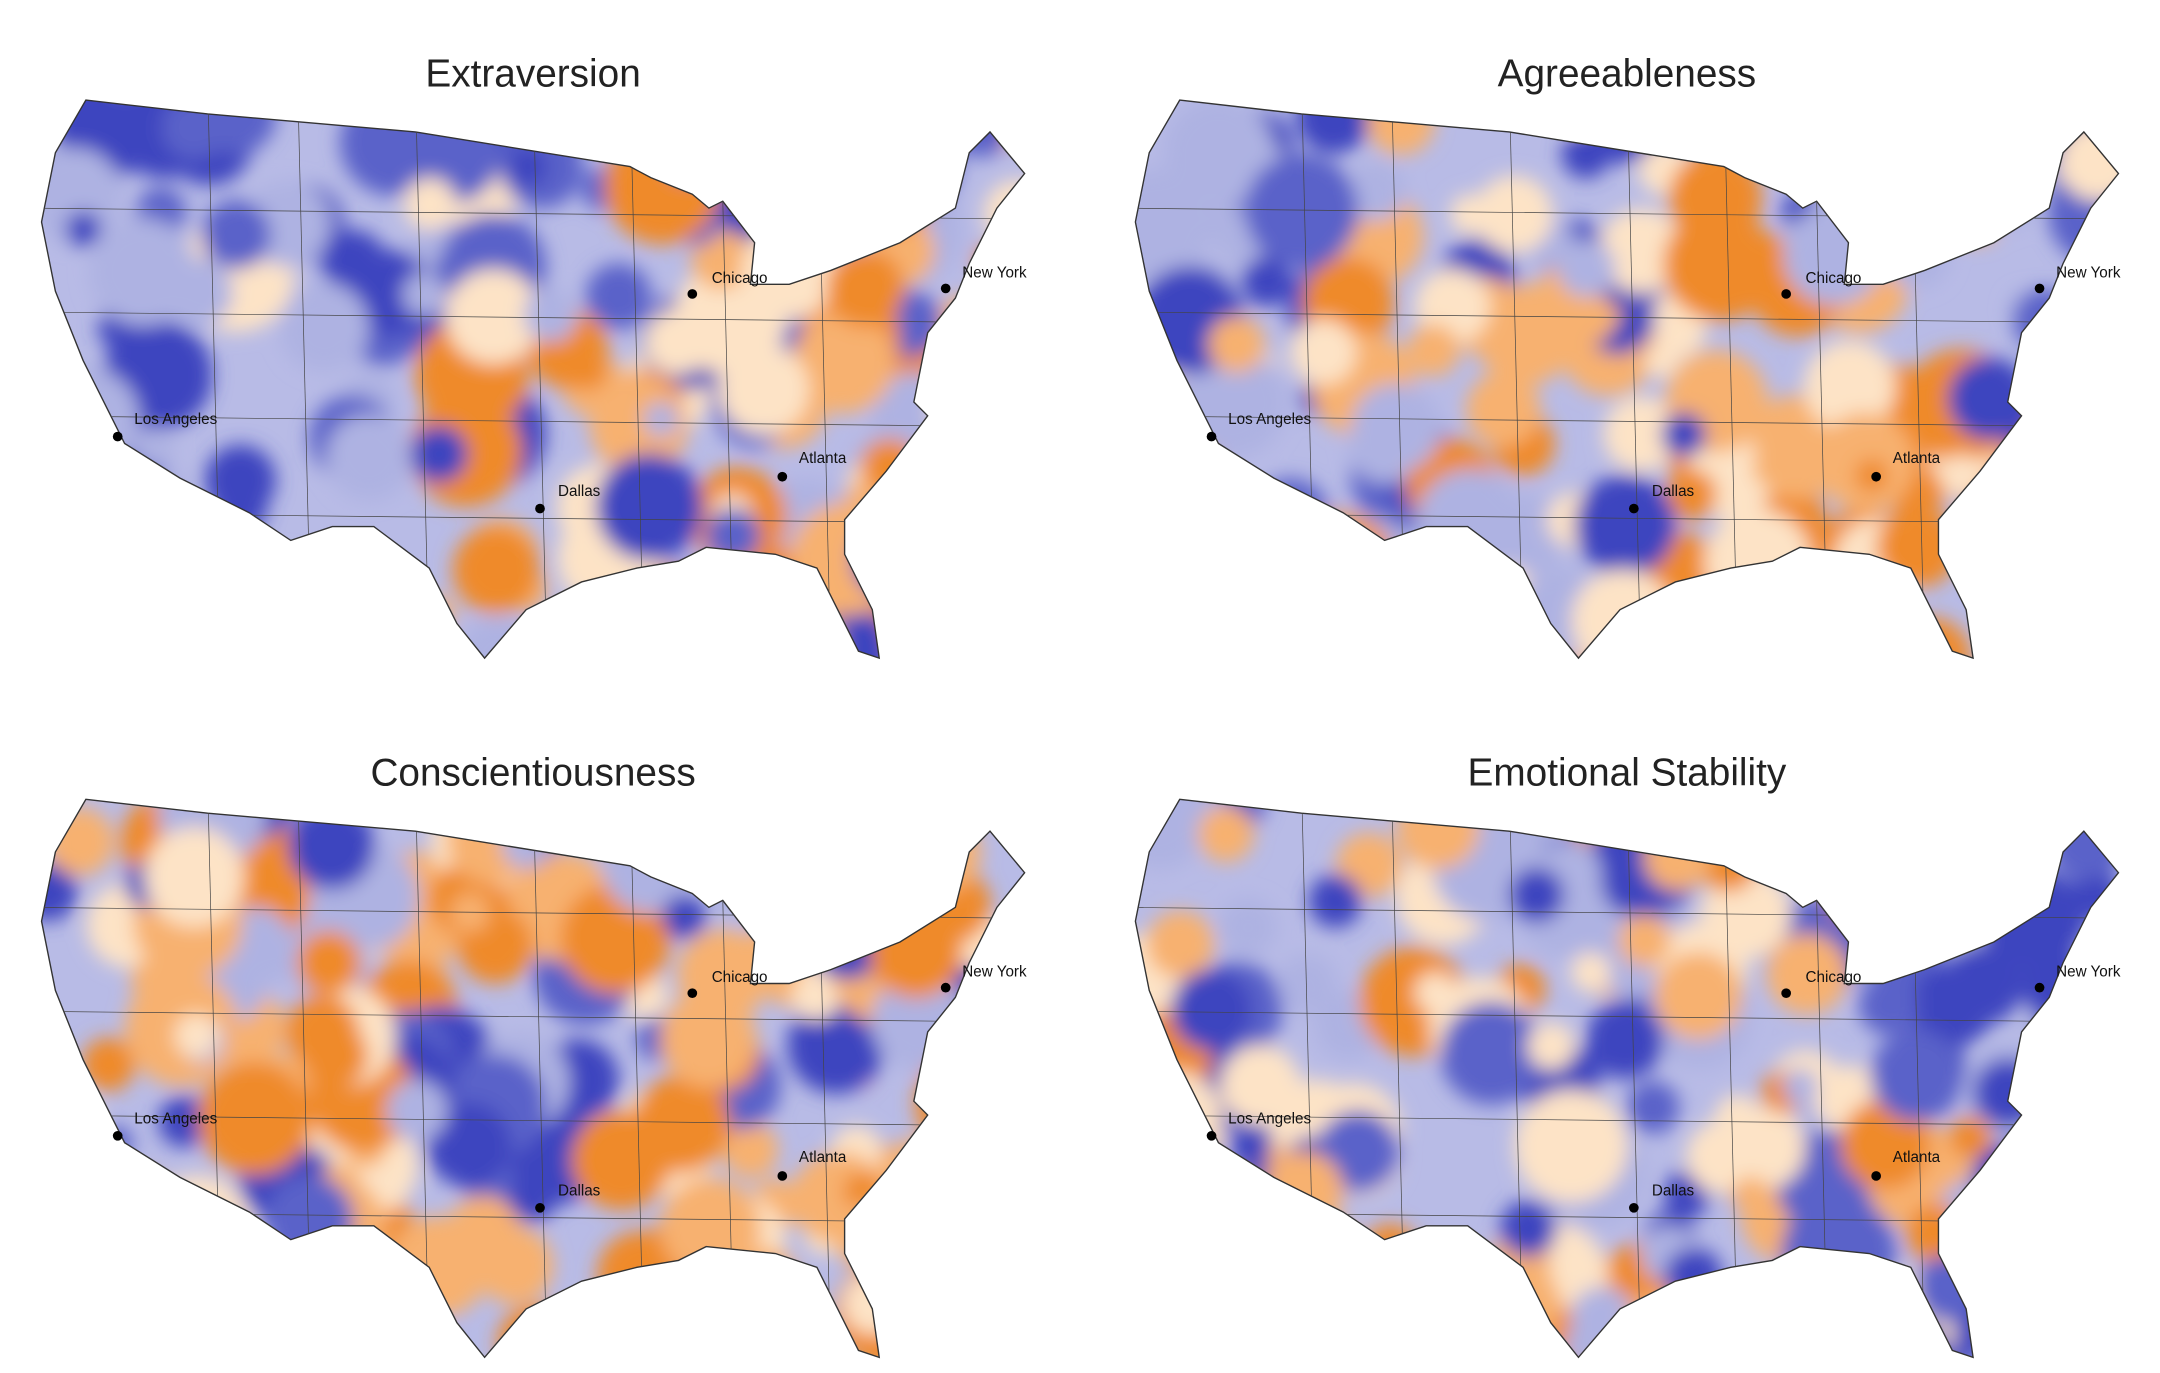 The width and height of the screenshot is (2160, 1373). What do you see at coordinates (532, 73) in the screenshot?
I see `map-title: Extraversion` at bounding box center [532, 73].